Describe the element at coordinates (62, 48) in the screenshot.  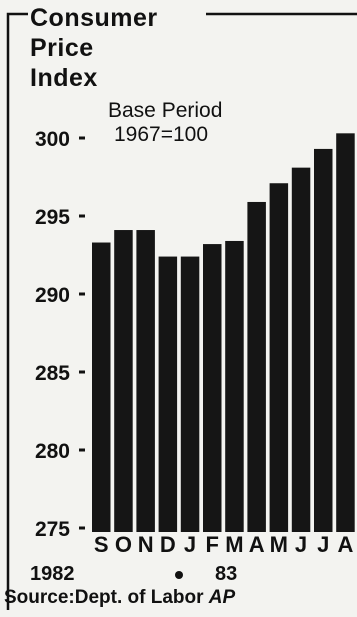
I see `title-line-2: Price` at that location.